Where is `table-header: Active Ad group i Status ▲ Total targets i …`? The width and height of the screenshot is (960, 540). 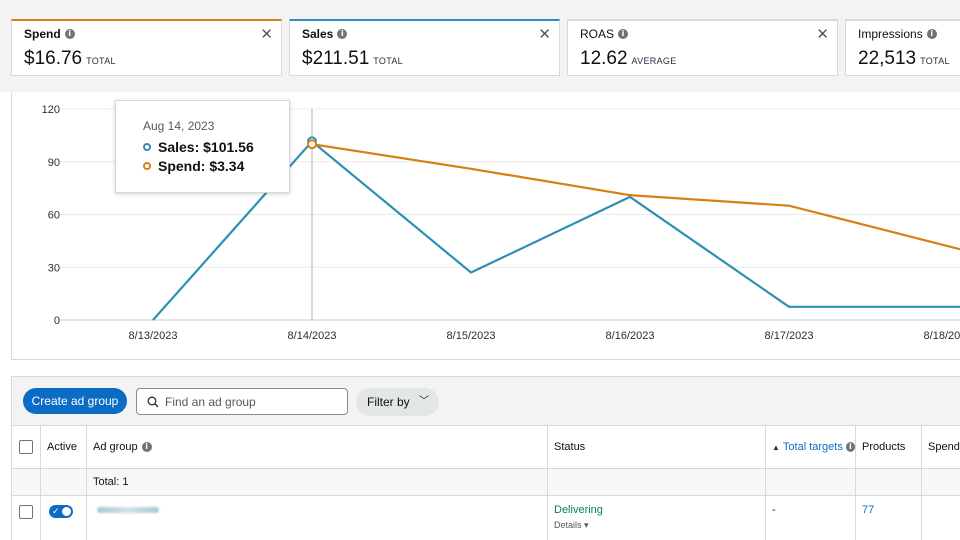
table-header: Active Ad group i Status ▲ Total targets i … is located at coordinates (486, 447).